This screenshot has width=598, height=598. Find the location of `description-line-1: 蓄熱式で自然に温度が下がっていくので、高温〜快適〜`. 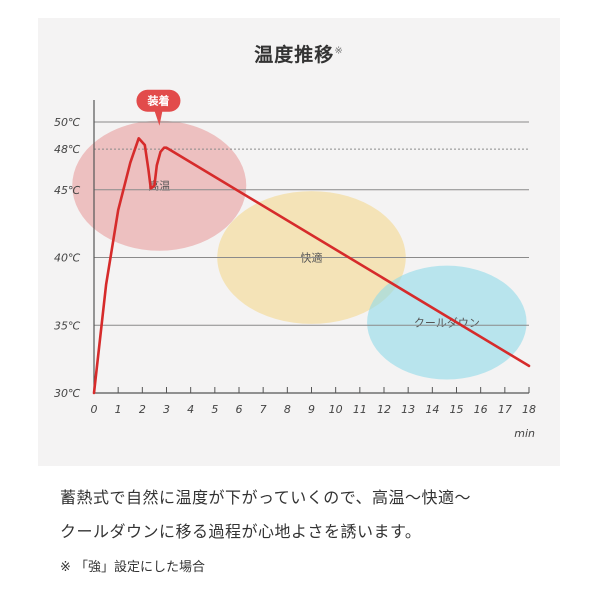

description-line-1: 蓄熱式で自然に温度が下がっていくので、高温〜快適〜 is located at coordinates (266, 497).